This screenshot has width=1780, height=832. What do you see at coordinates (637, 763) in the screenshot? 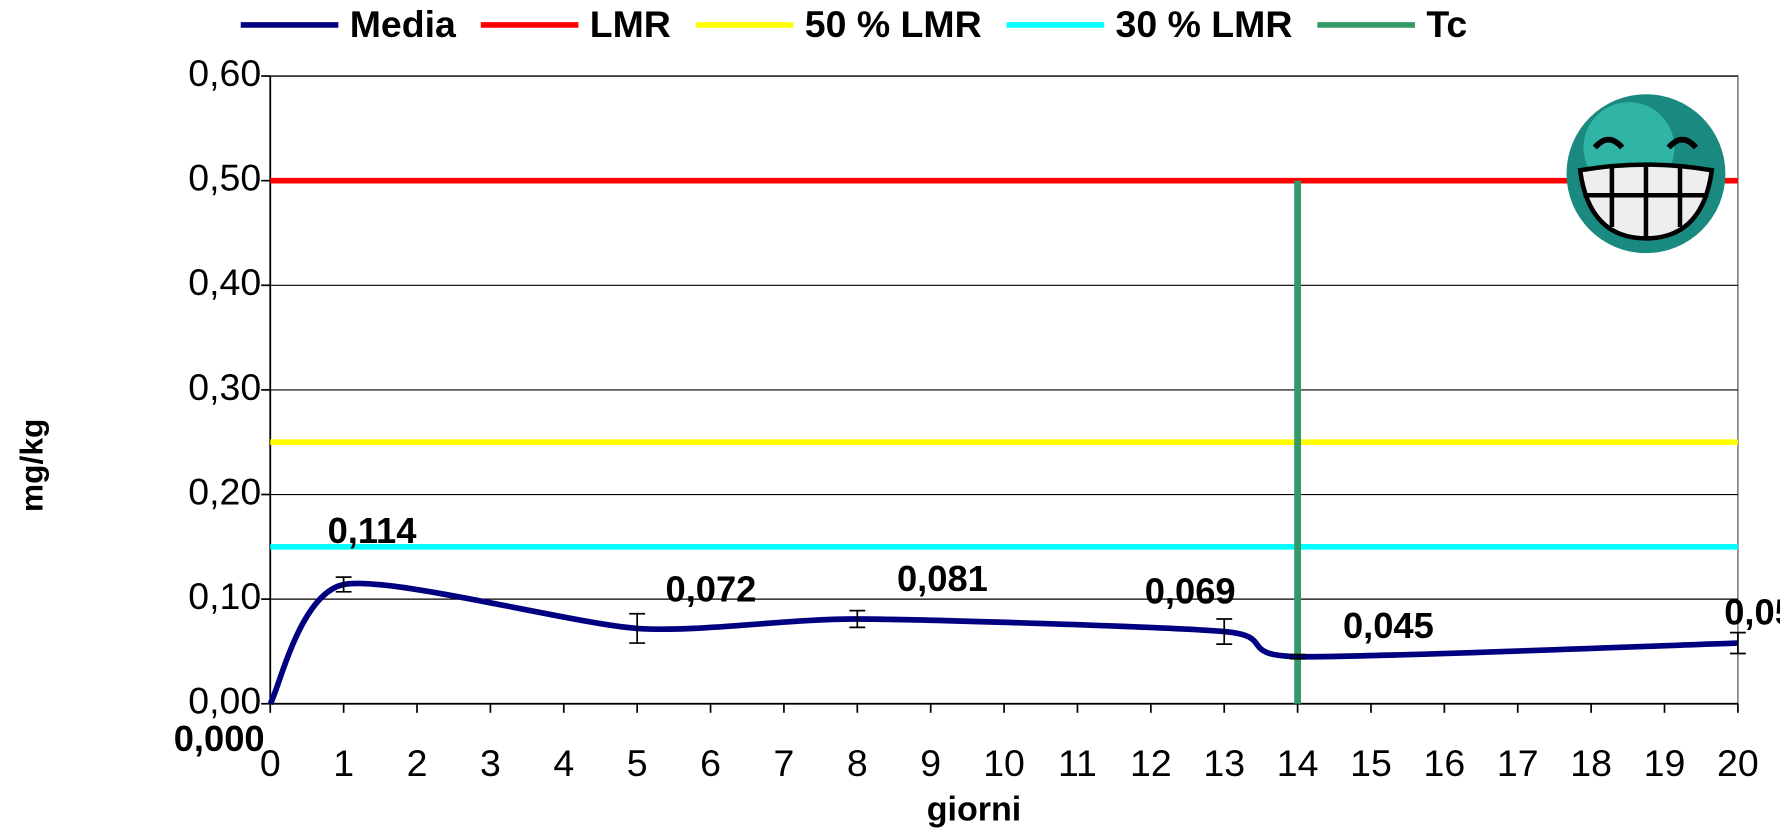
I see `x-tick-label: 5` at bounding box center [637, 763].